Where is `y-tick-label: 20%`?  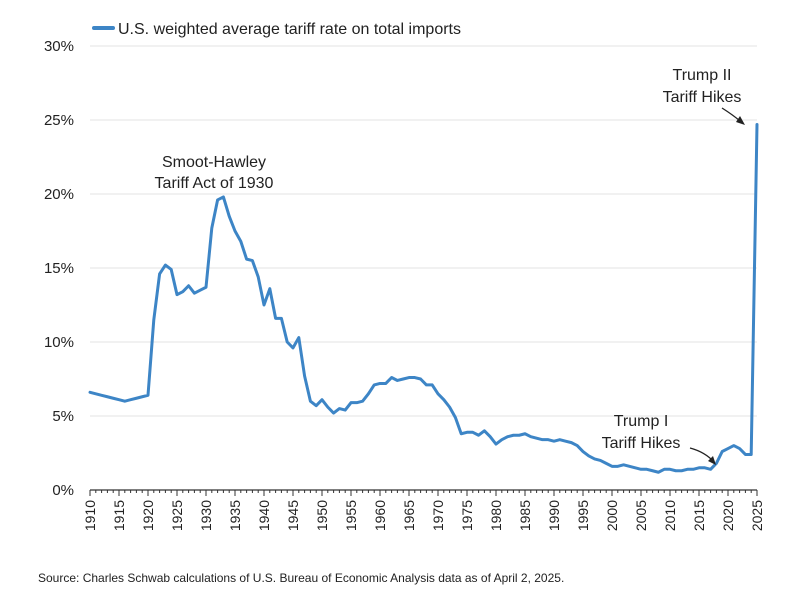
y-tick-label: 20% is located at coordinates (59, 194).